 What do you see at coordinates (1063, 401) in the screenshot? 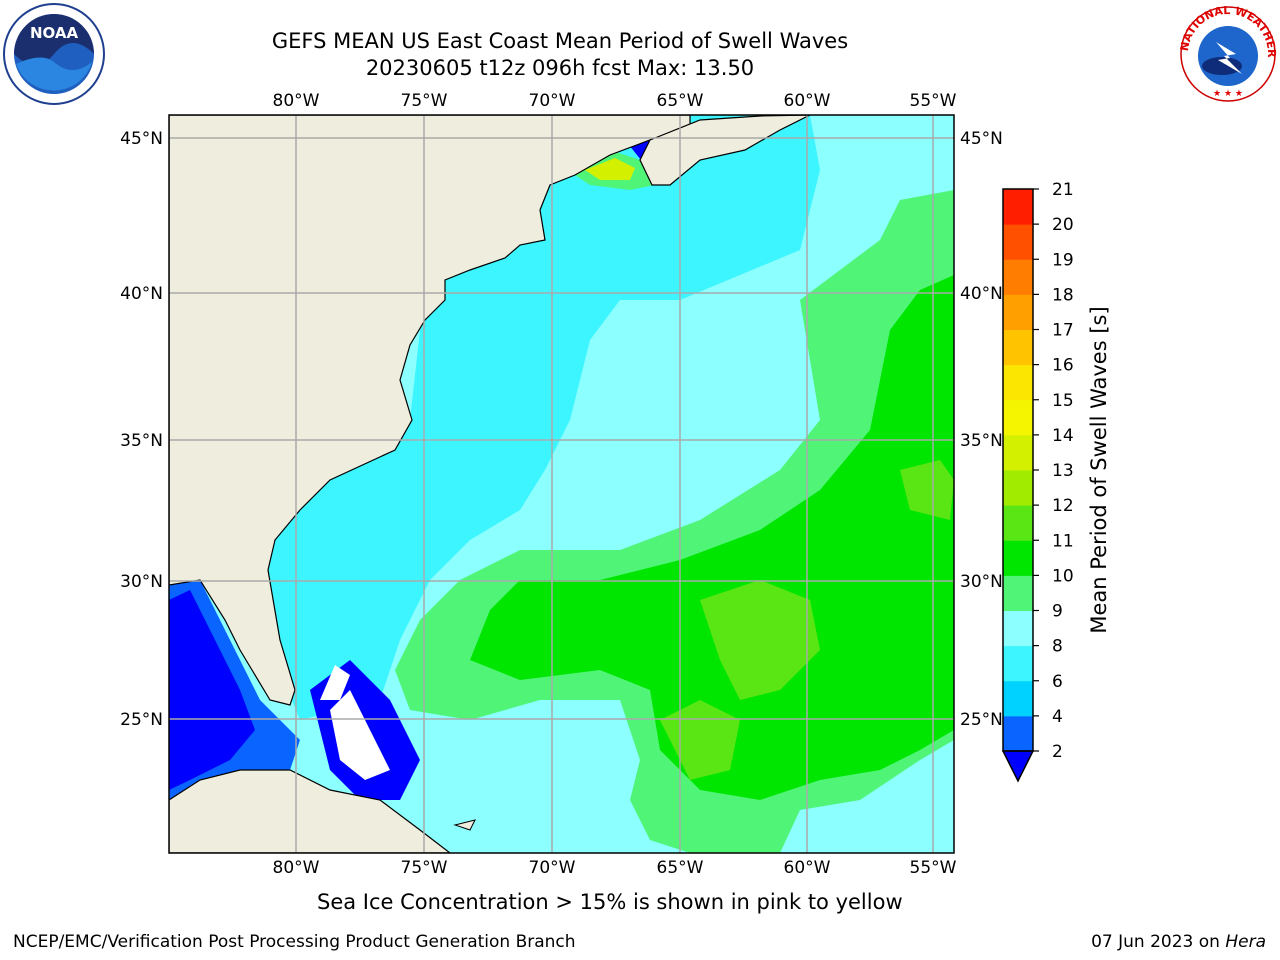
I see `colorbar-tick-label: 15` at bounding box center [1063, 401].